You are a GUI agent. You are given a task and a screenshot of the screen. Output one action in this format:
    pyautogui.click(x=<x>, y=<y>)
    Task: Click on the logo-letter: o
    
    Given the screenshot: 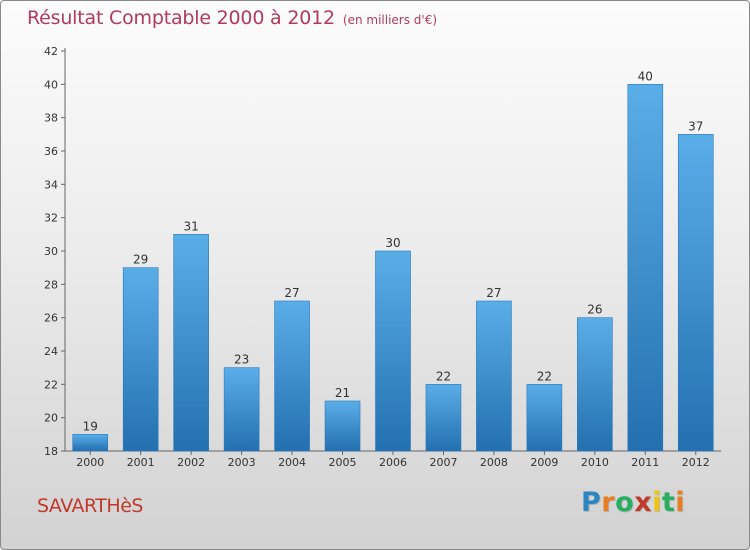 What is the action you would take?
    pyautogui.click(x=625, y=502)
    